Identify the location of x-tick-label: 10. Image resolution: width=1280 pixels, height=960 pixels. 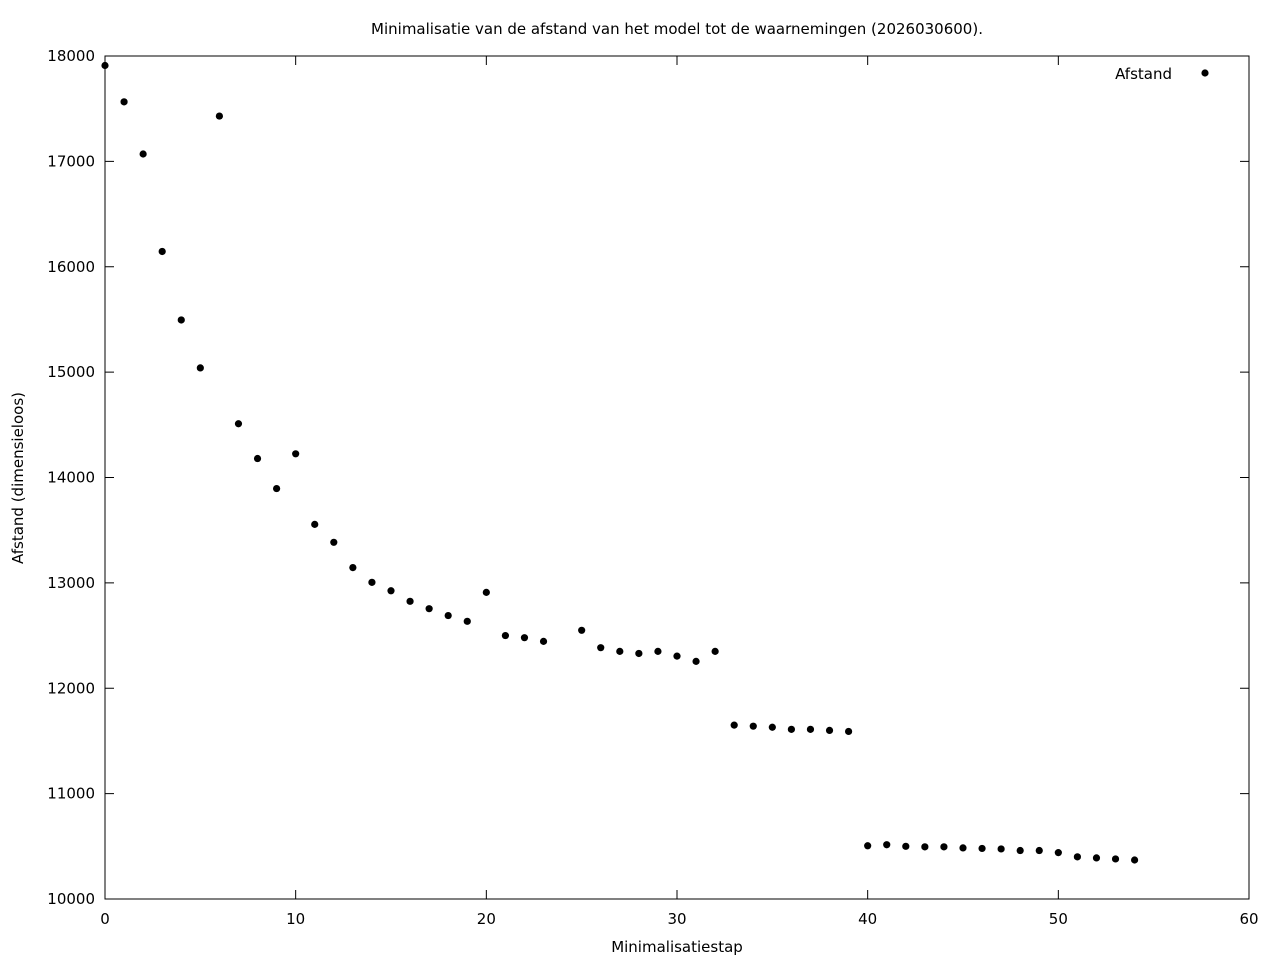
(295, 919).